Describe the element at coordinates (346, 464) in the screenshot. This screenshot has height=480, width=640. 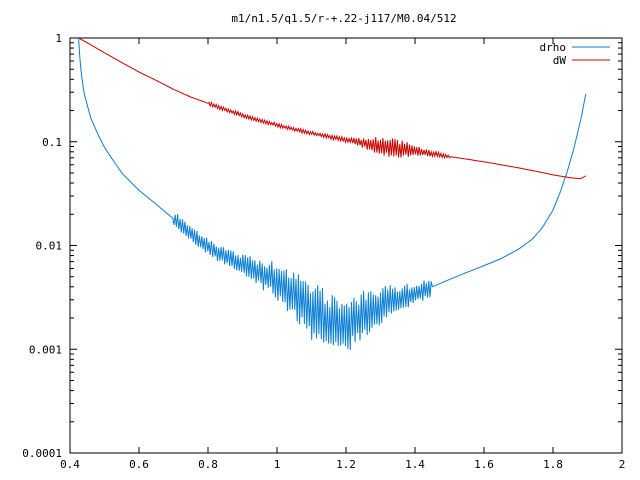
I see `x-tick-label: 1.2` at that location.